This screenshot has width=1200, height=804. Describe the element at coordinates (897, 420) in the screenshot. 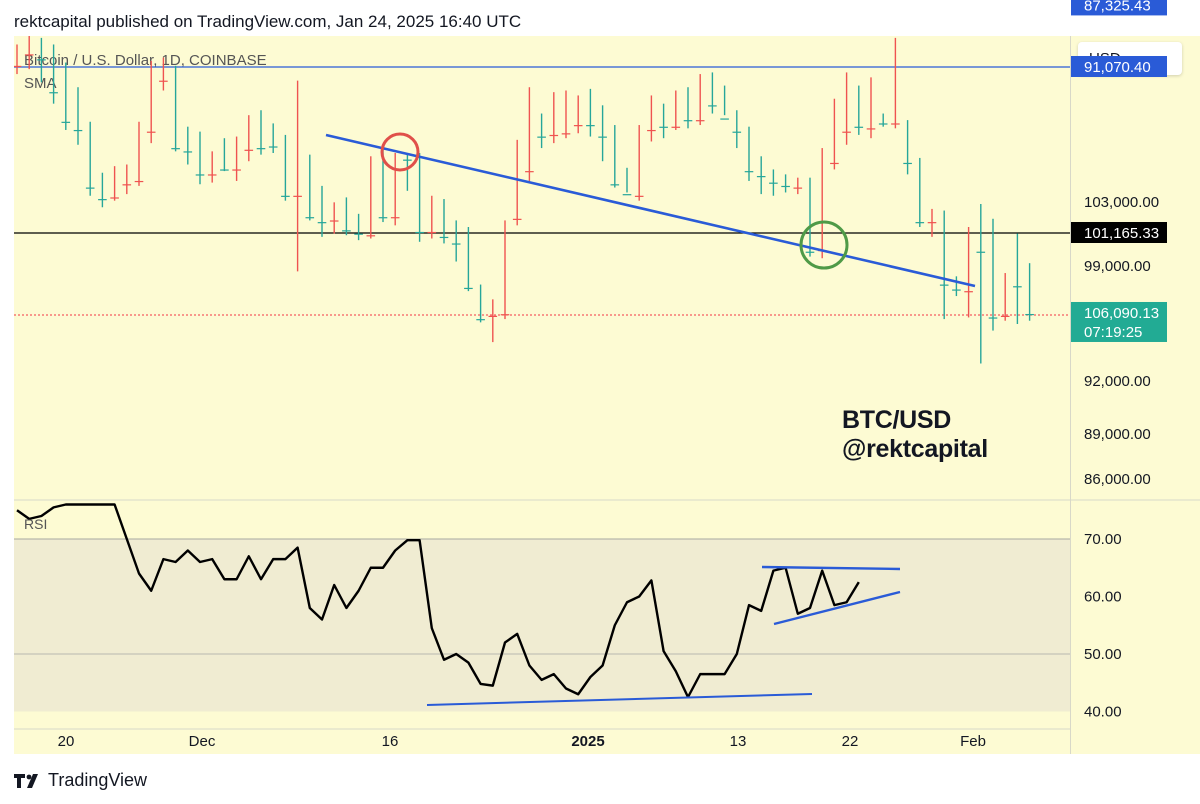

I see `watermark-symbol: BTC/USD` at that location.